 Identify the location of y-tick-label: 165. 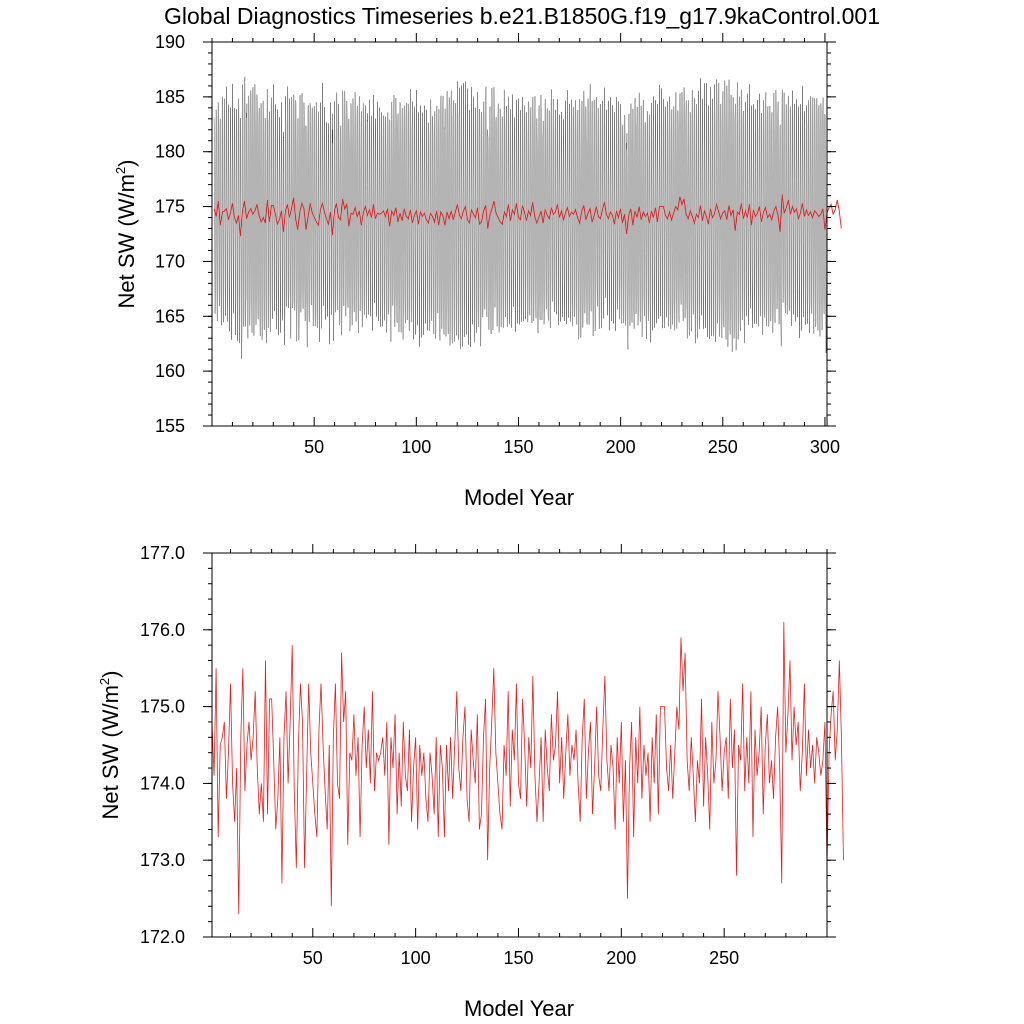
(170, 316).